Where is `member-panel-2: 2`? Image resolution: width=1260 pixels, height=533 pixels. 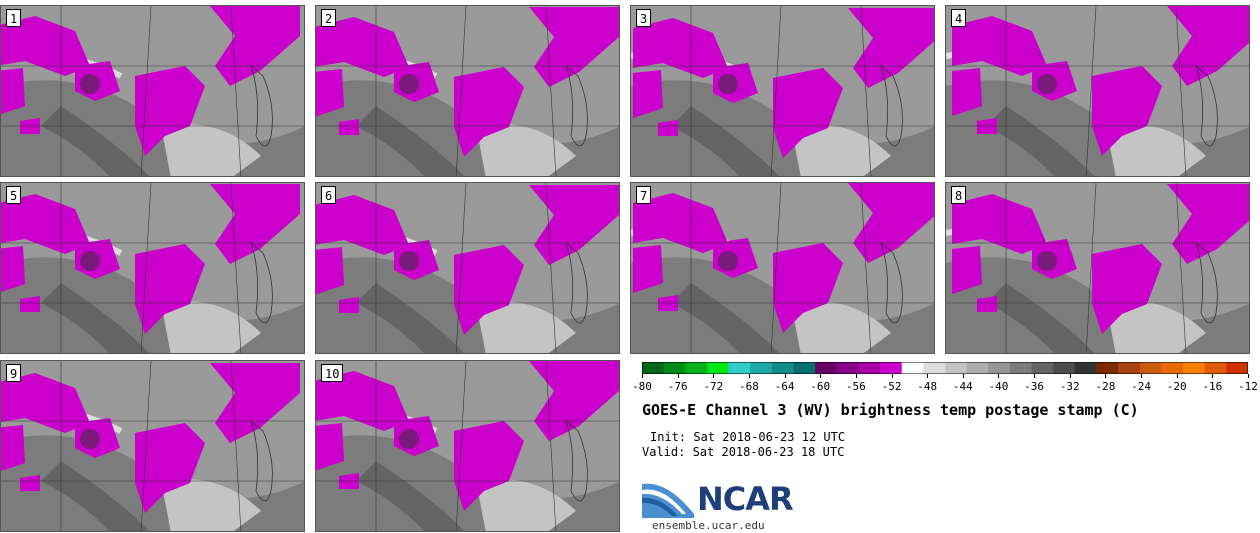
member-panel-2: 2 is located at coordinates (467, 91).